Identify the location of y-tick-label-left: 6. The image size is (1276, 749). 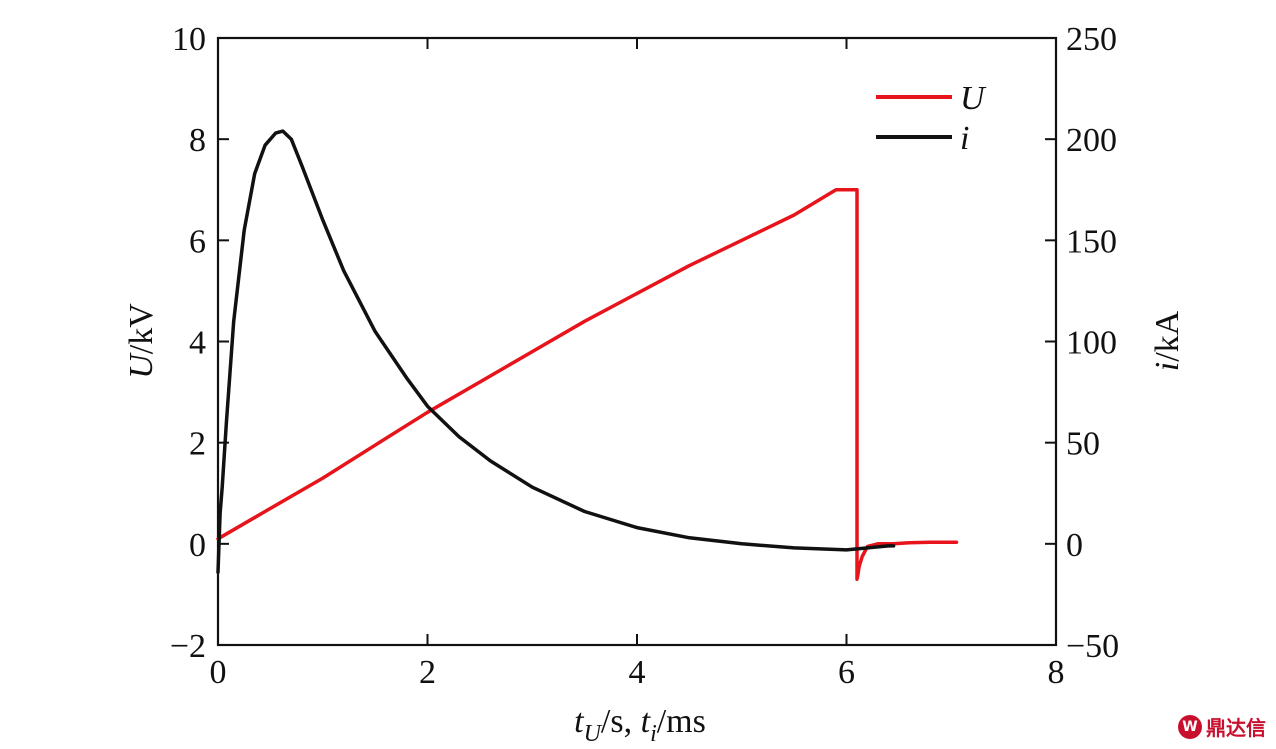
(197, 241).